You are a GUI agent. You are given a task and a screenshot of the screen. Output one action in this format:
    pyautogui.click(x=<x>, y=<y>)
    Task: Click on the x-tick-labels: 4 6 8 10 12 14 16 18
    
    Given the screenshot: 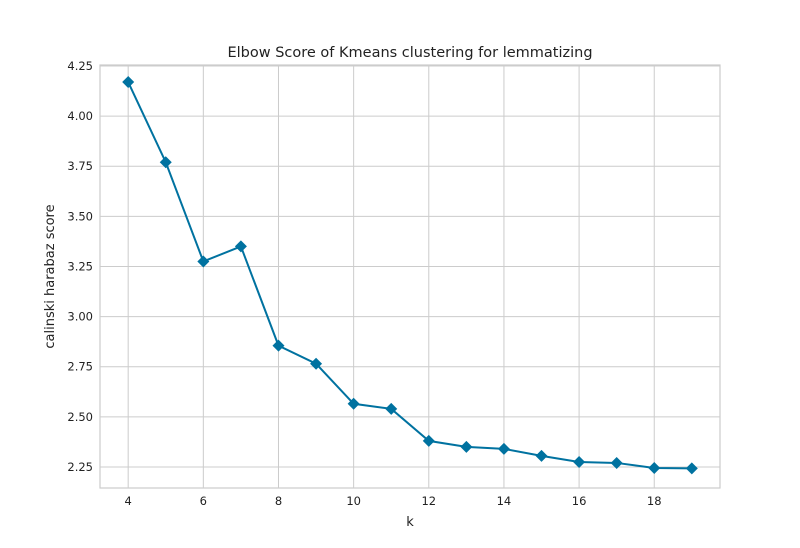 What is the action you would take?
    pyautogui.click(x=393, y=501)
    